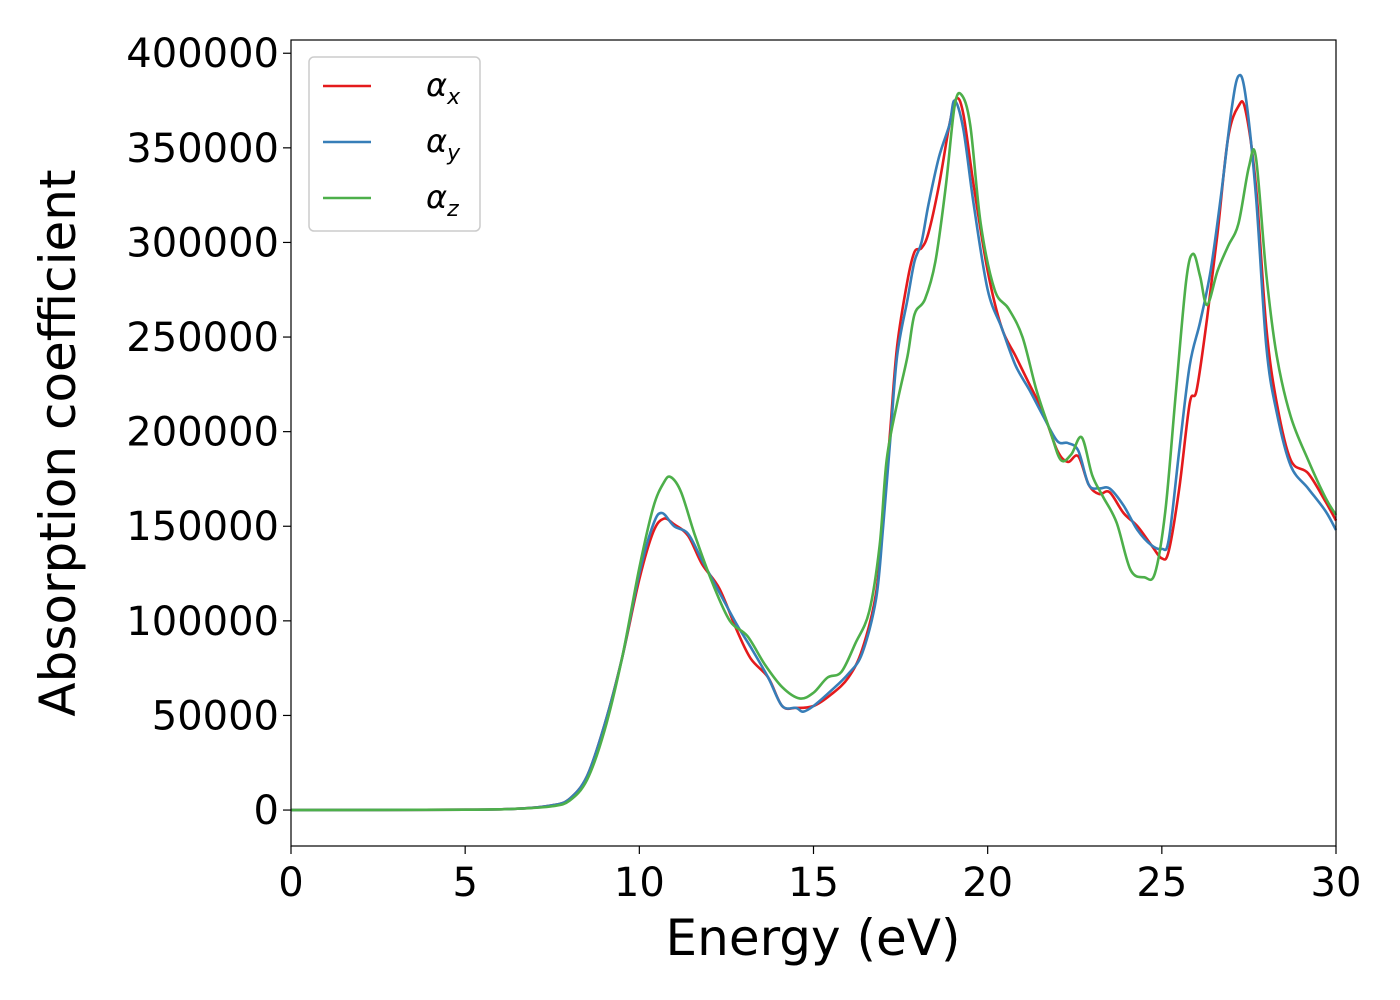 The image size is (1400, 1000). Describe the element at coordinates (58, 442) in the screenshot. I see `y-axis-title: Absorption coefficient` at that location.